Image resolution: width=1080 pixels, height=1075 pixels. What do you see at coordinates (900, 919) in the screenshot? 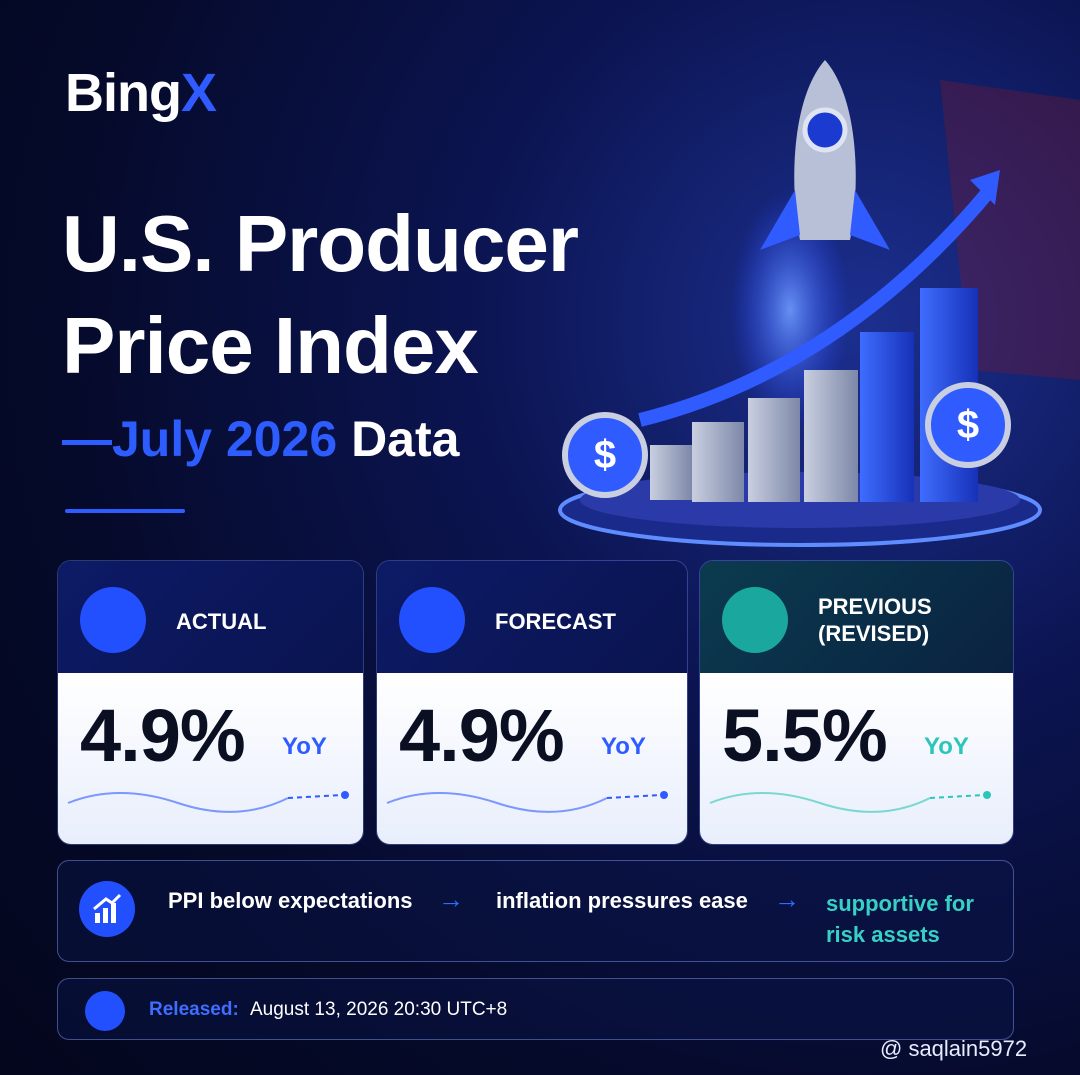
I see `flow-step: supportive for risk assets` at bounding box center [900, 919].